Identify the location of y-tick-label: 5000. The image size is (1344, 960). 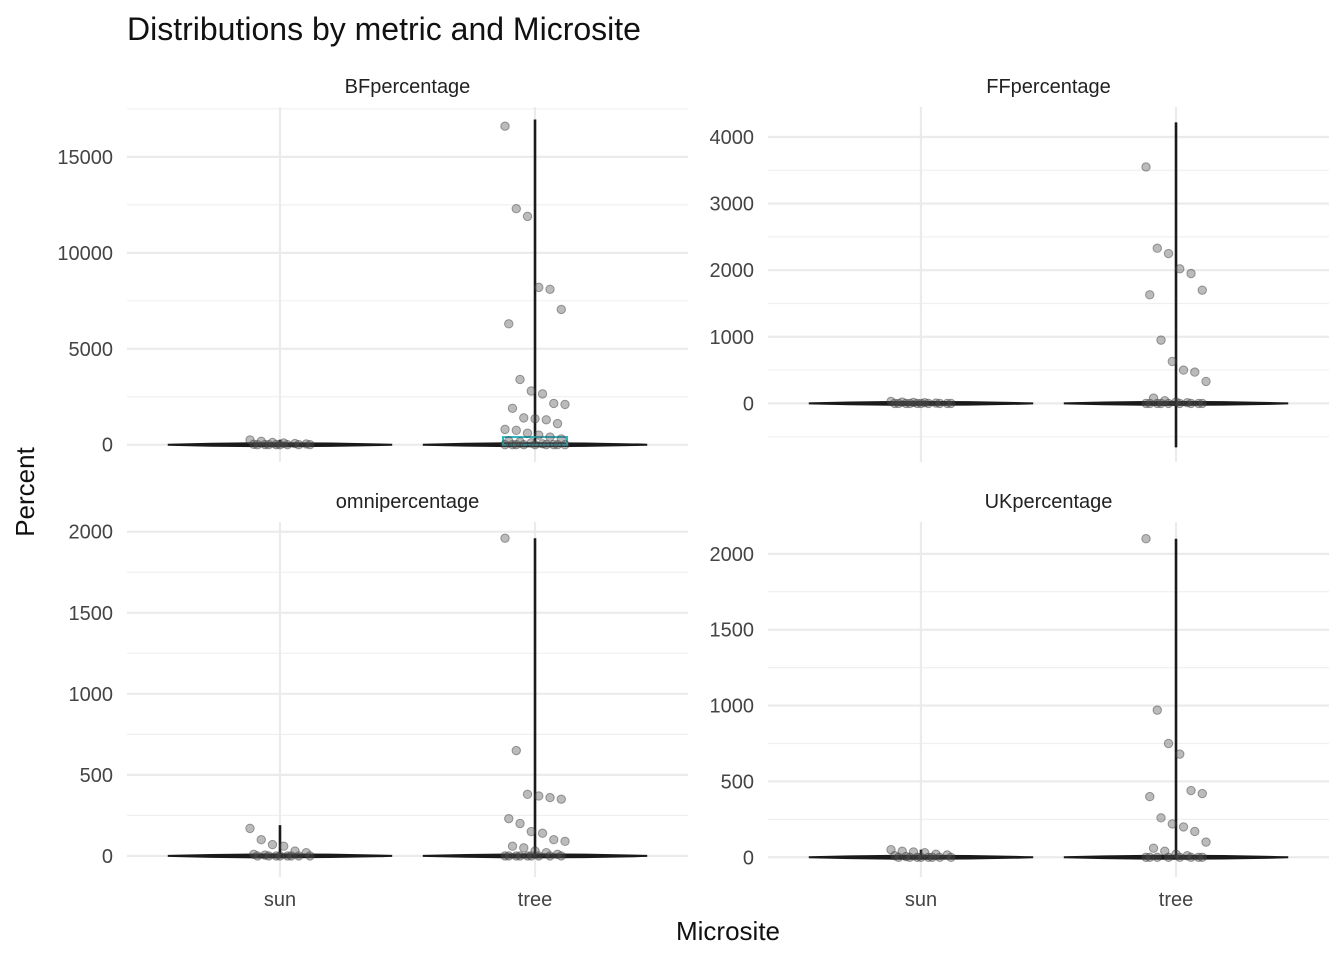
(91, 350).